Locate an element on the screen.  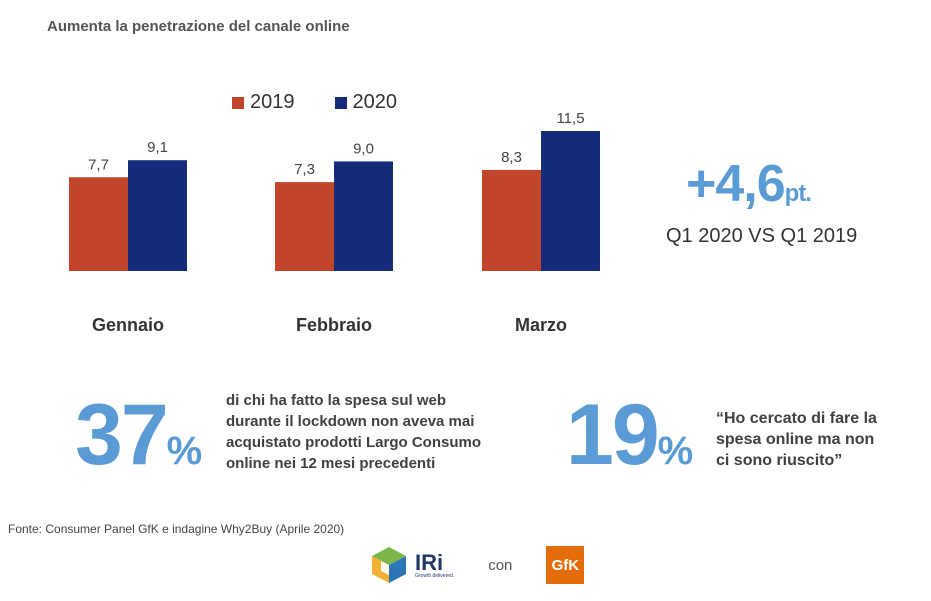
bar-2020-gennaio is located at coordinates (157, 215).